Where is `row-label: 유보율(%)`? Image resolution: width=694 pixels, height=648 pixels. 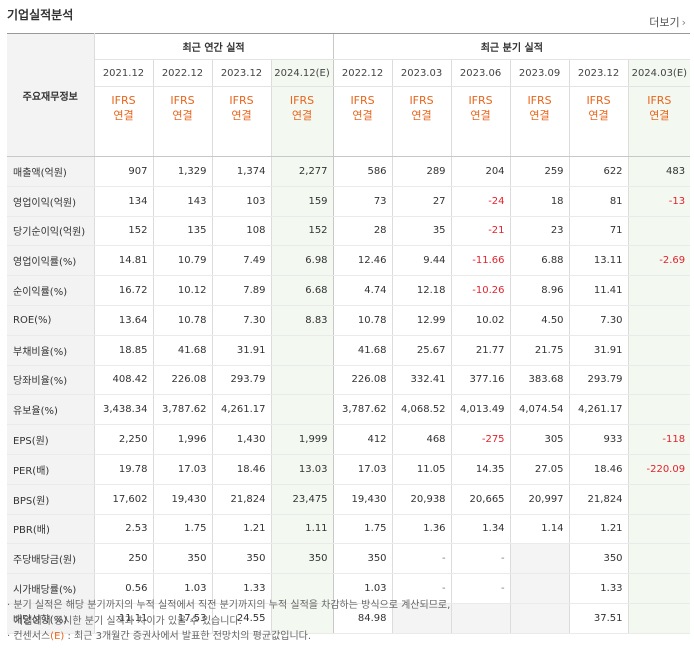 row-label: 유보율(%) is located at coordinates (51, 410).